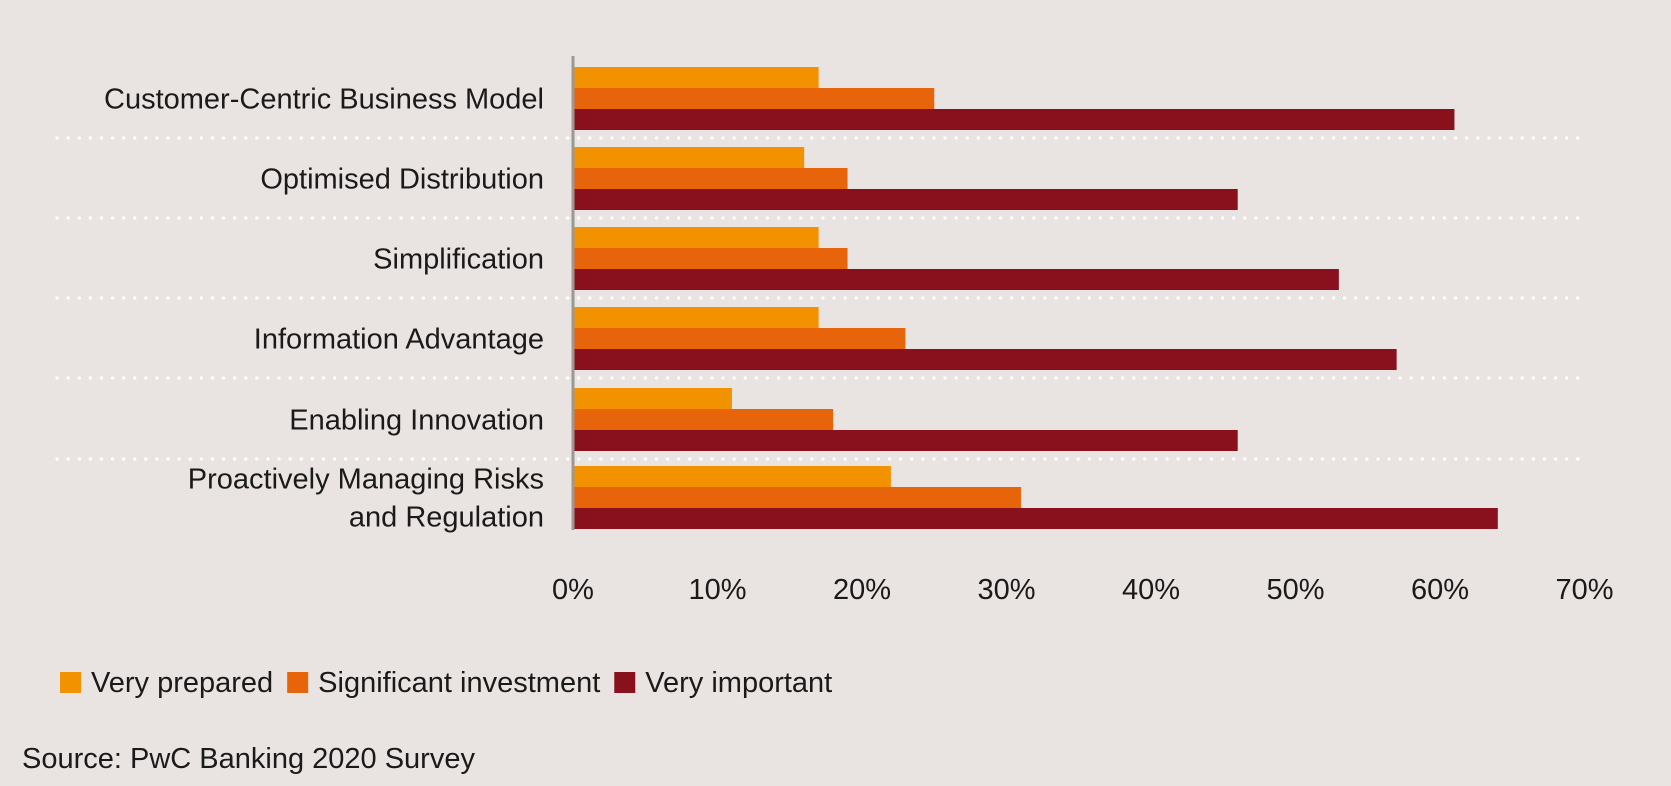 The image size is (1671, 786). Describe the element at coordinates (248, 759) in the screenshot. I see `source-note: Source: PwC Banking 2020 Survey` at that location.